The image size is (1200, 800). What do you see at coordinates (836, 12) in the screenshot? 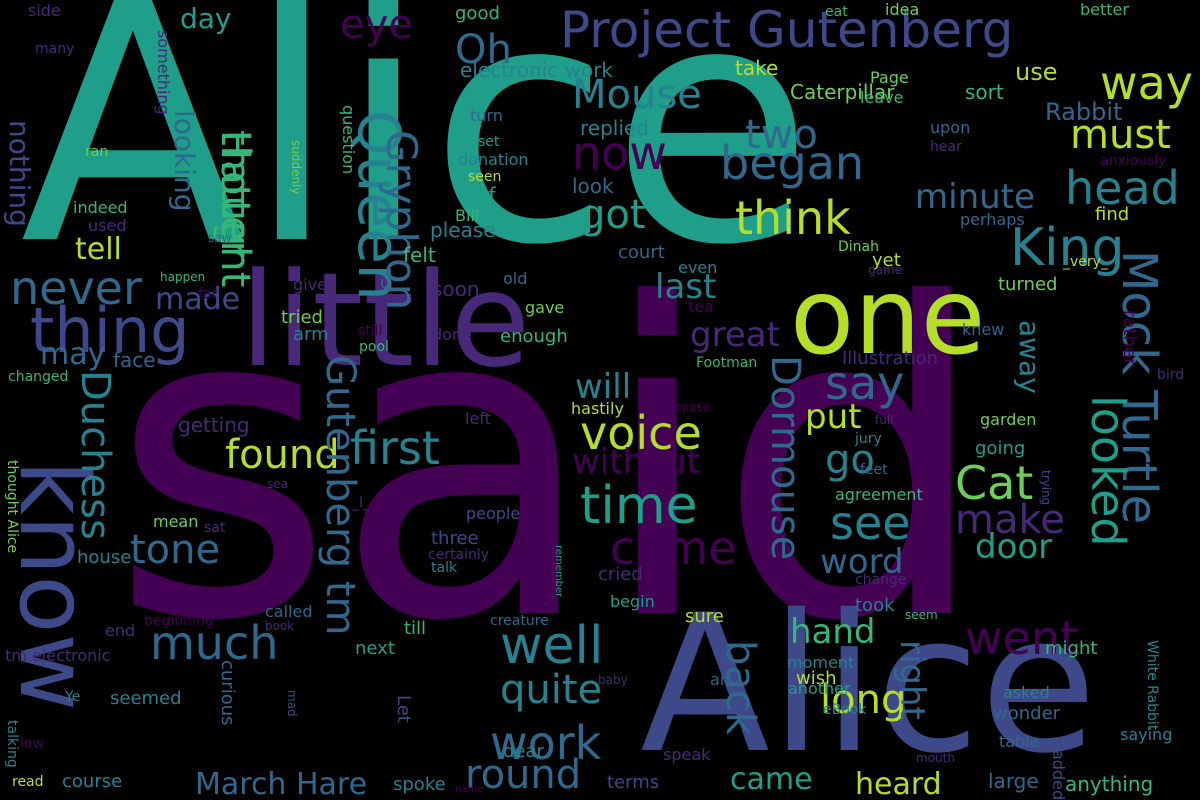
I see `word-cloud-word: eat` at bounding box center [836, 12].